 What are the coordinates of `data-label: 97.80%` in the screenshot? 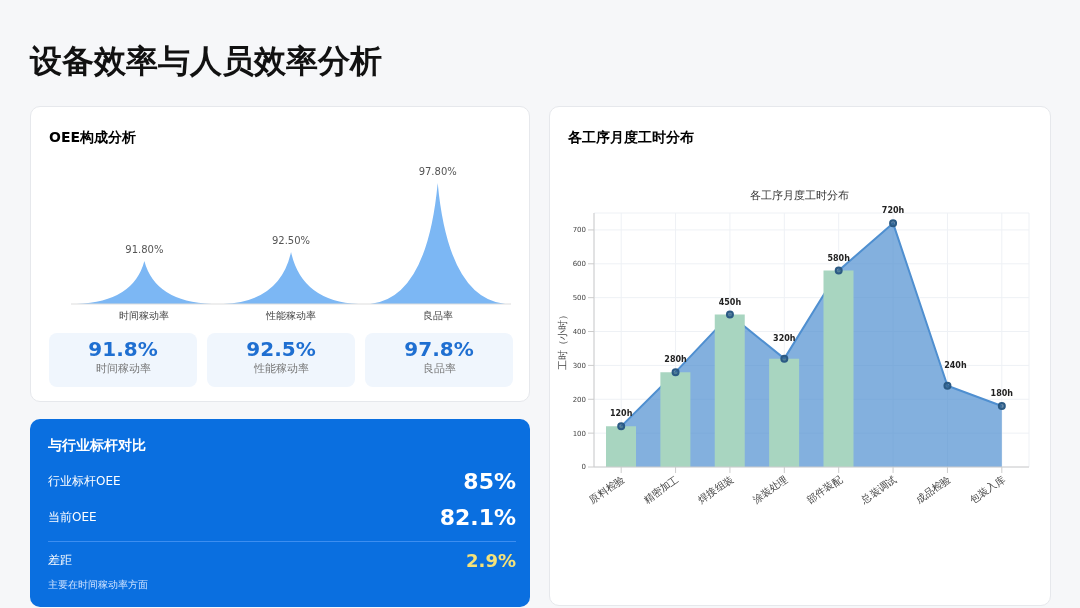 It's located at (437, 171).